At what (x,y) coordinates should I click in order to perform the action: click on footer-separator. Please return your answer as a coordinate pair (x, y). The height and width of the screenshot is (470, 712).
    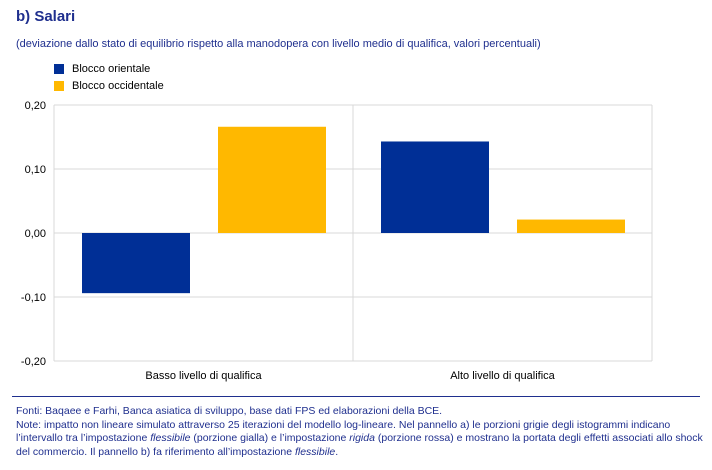
    Looking at the image, I should click on (356, 396).